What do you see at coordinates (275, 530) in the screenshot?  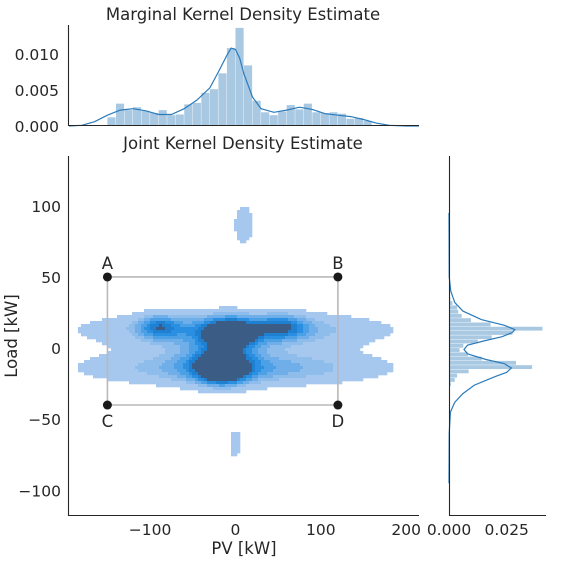 I see `joint-xticks: −100 0 100 200` at bounding box center [275, 530].